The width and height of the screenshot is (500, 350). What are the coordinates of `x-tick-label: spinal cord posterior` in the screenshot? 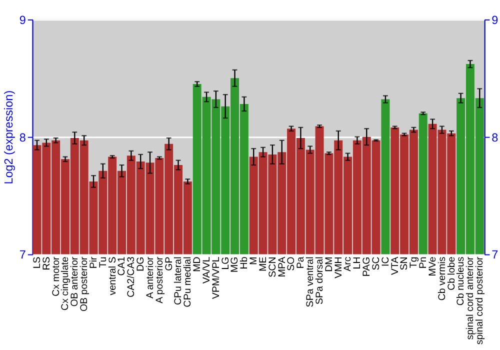 It's located at (480, 300).